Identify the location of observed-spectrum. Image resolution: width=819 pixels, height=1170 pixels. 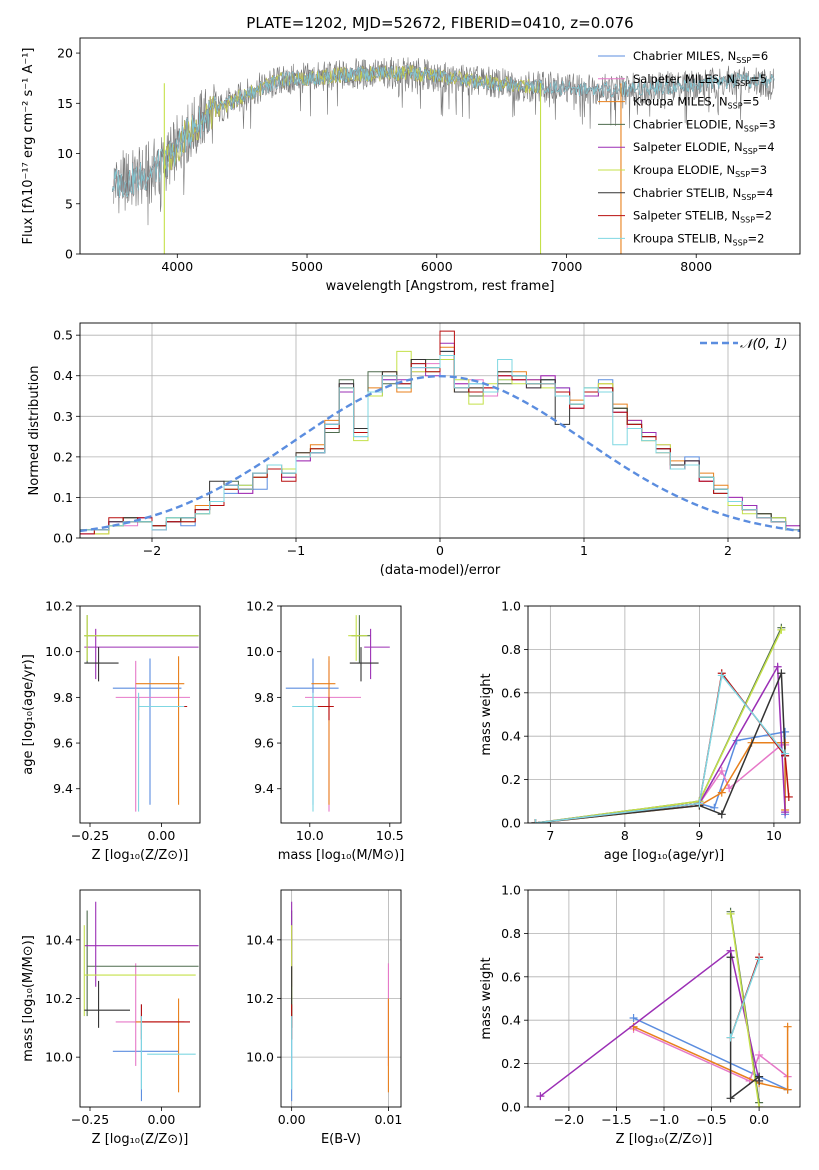
(444, 141).